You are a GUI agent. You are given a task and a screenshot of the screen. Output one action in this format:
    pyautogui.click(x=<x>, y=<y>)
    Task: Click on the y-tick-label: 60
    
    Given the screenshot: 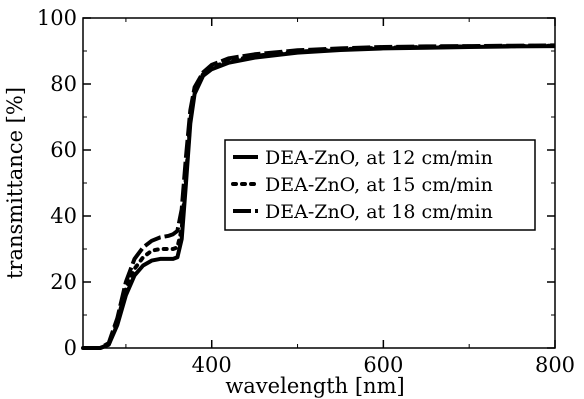 What is the action you would take?
    pyautogui.click(x=63, y=150)
    